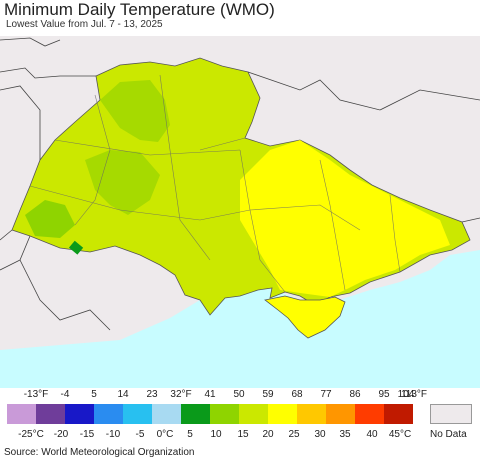  Describe the element at coordinates (243, 434) in the screenshot. I see `legend-c-label: 15` at that location.